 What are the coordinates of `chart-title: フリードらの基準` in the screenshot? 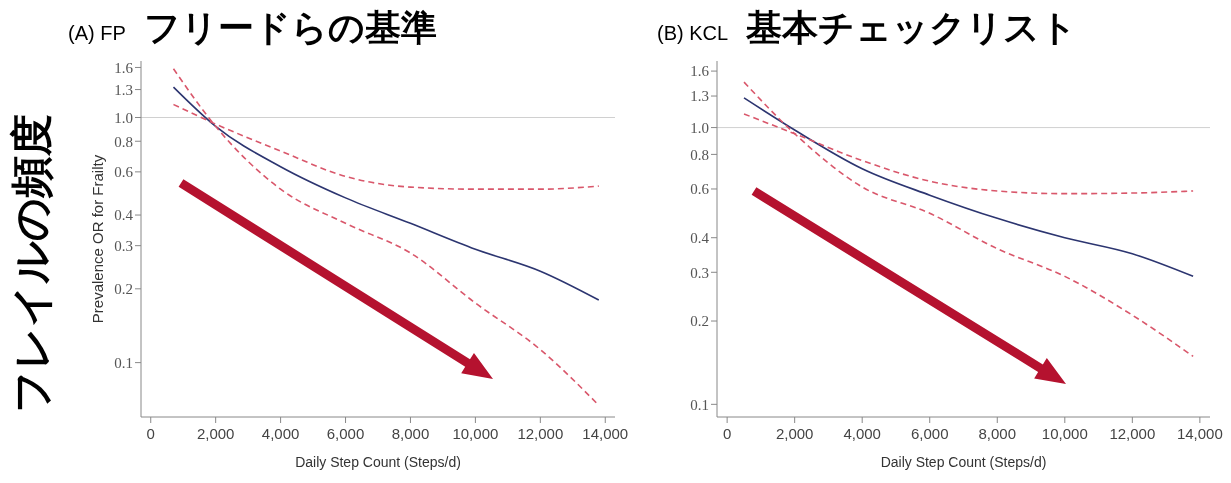 It's located at (290, 28).